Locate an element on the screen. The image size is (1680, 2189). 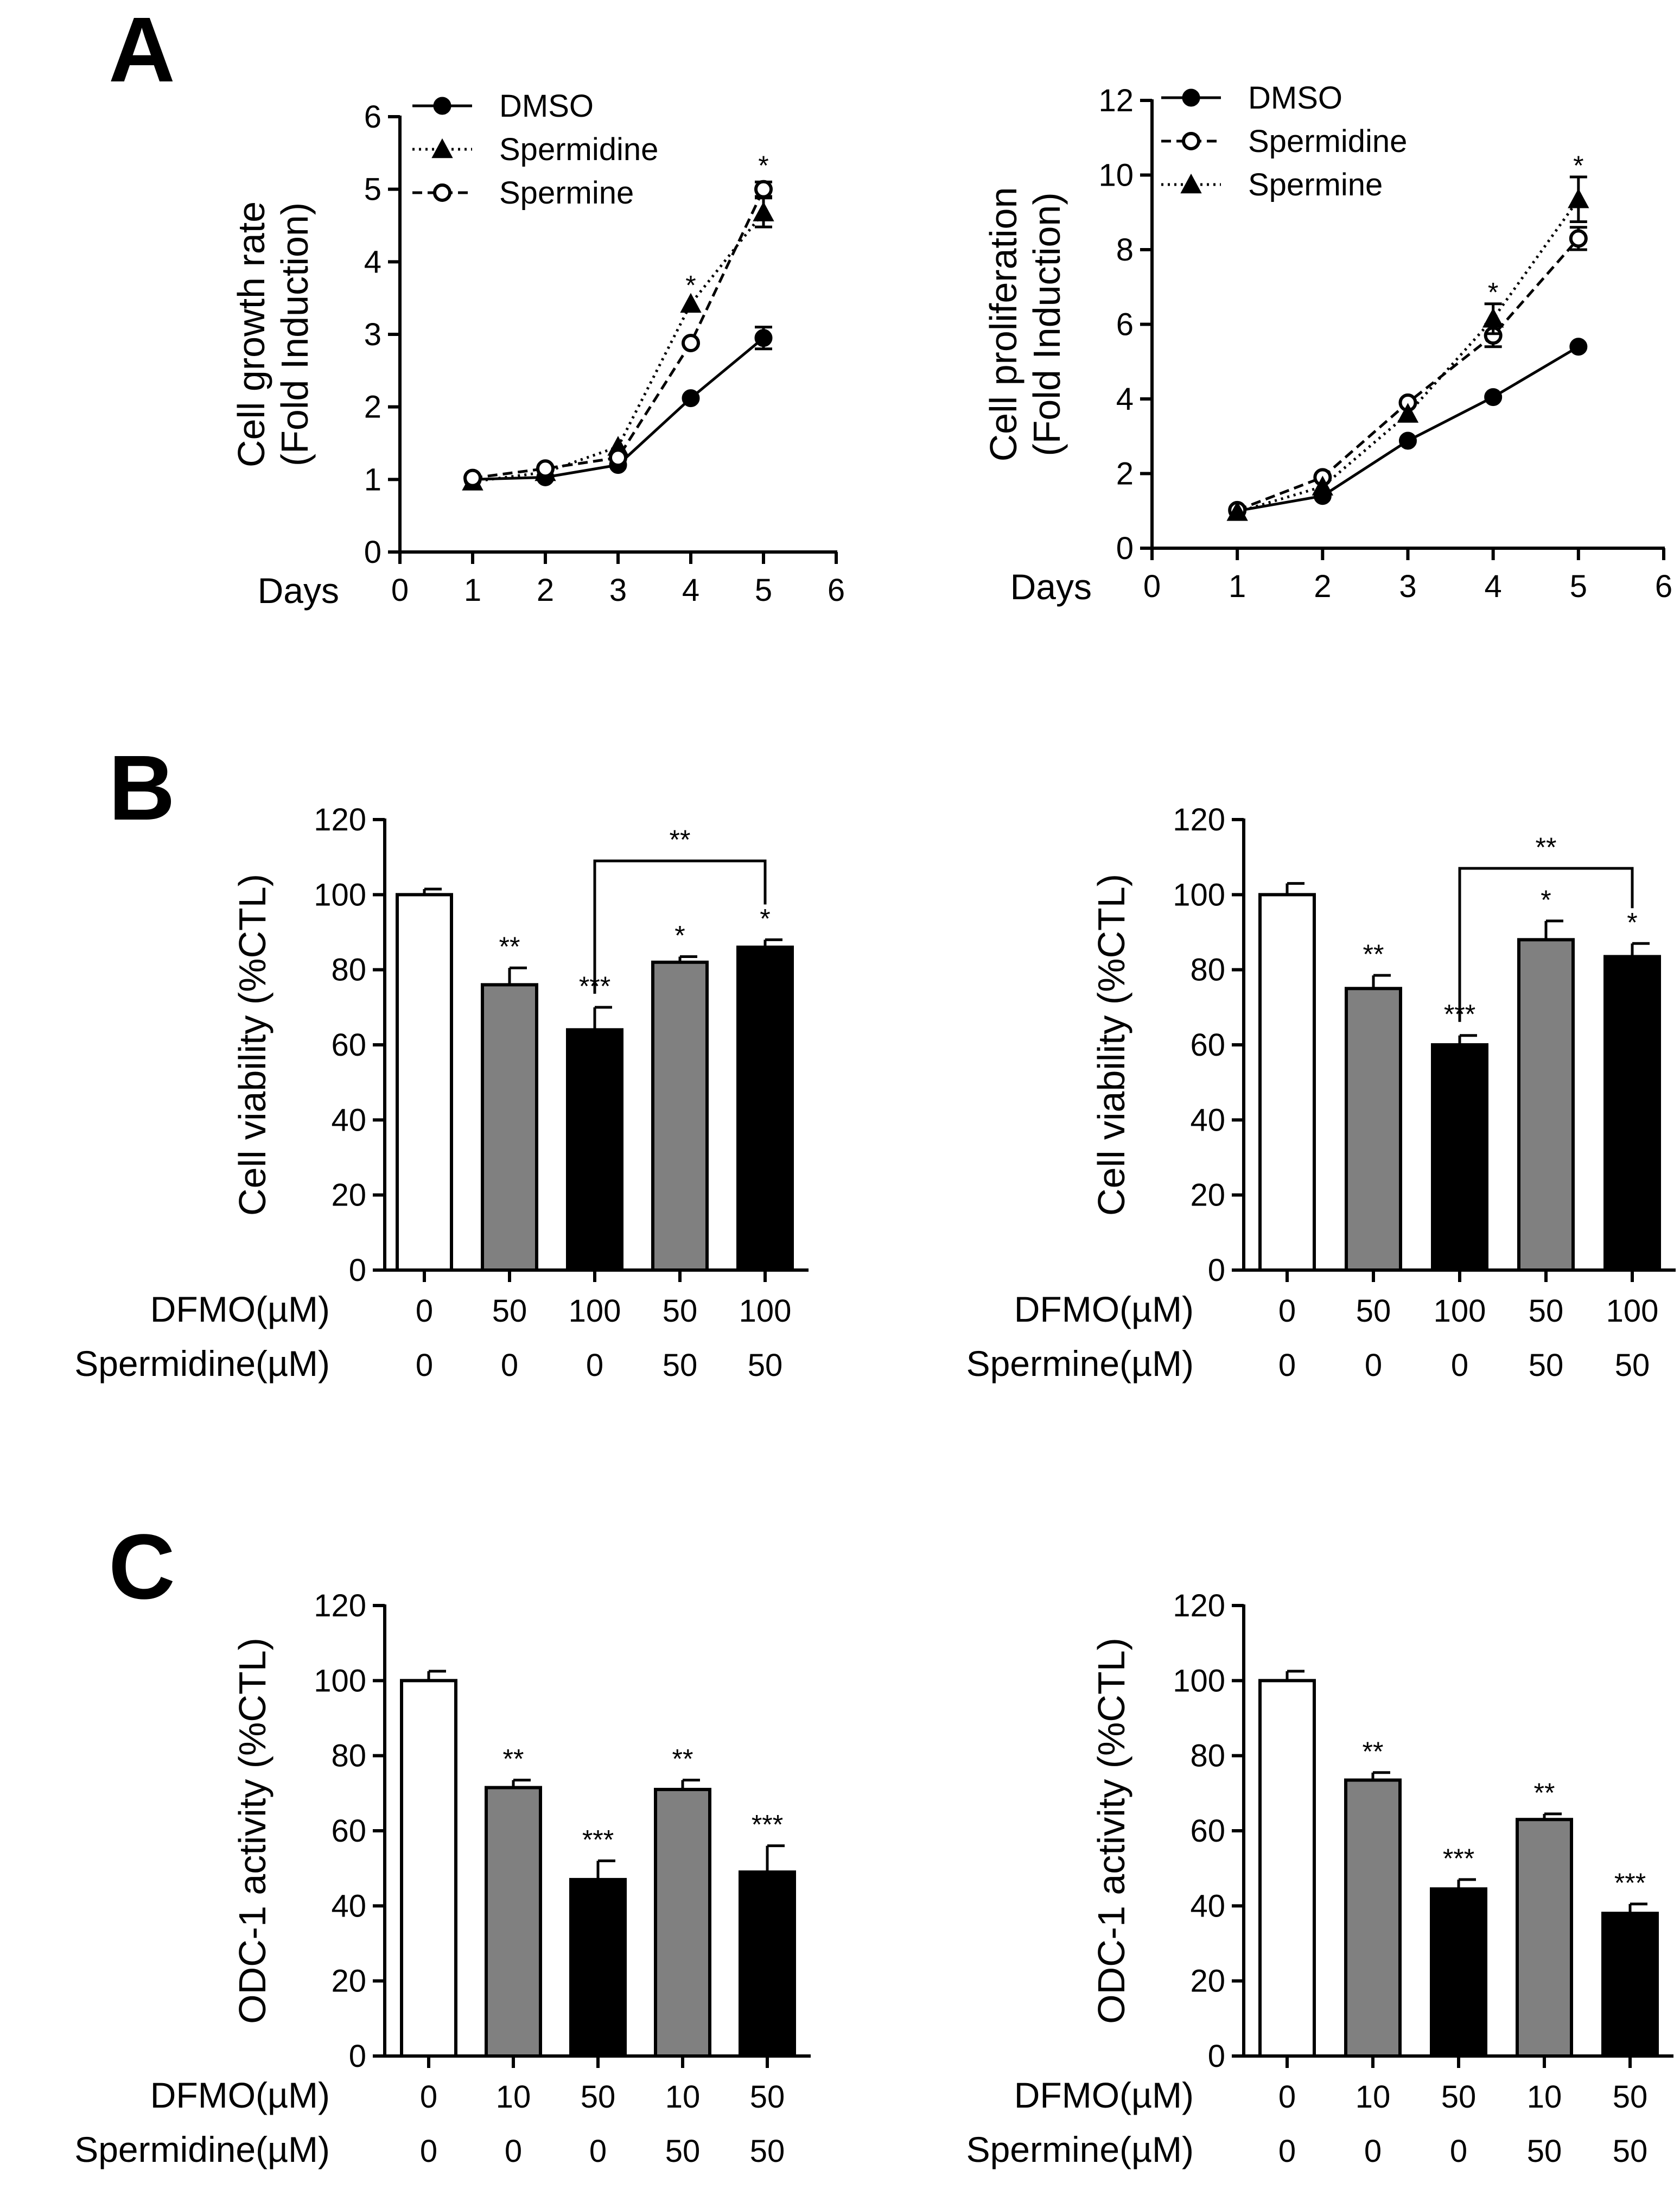
x-tick-label: 5 is located at coordinates (1578, 586).